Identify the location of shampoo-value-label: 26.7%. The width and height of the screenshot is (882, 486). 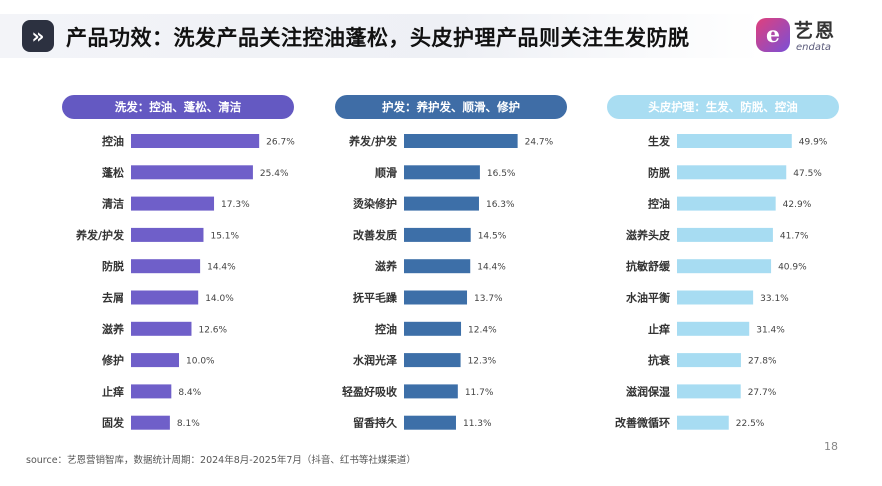
(280, 143).